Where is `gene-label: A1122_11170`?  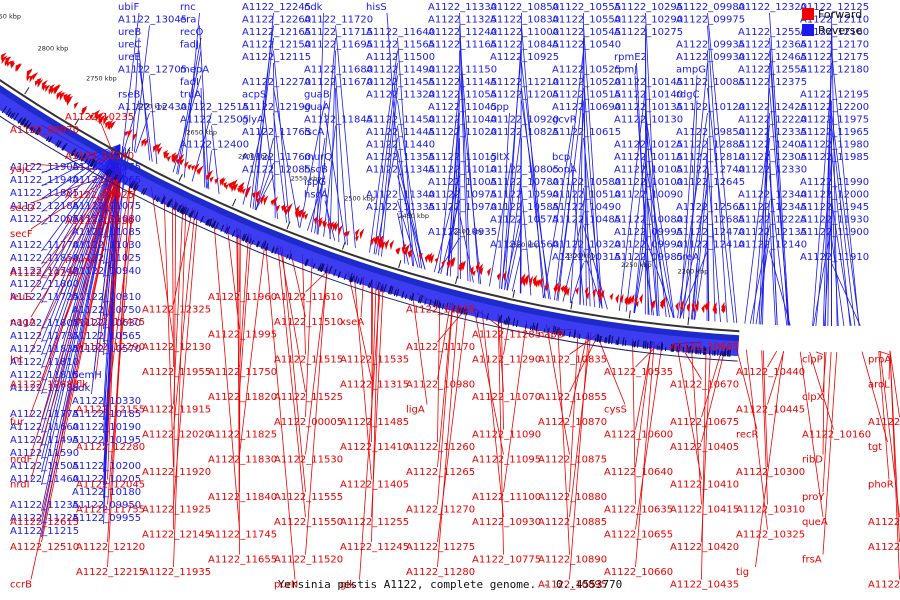 gene-label: A1122_11170 is located at coordinates (440, 347).